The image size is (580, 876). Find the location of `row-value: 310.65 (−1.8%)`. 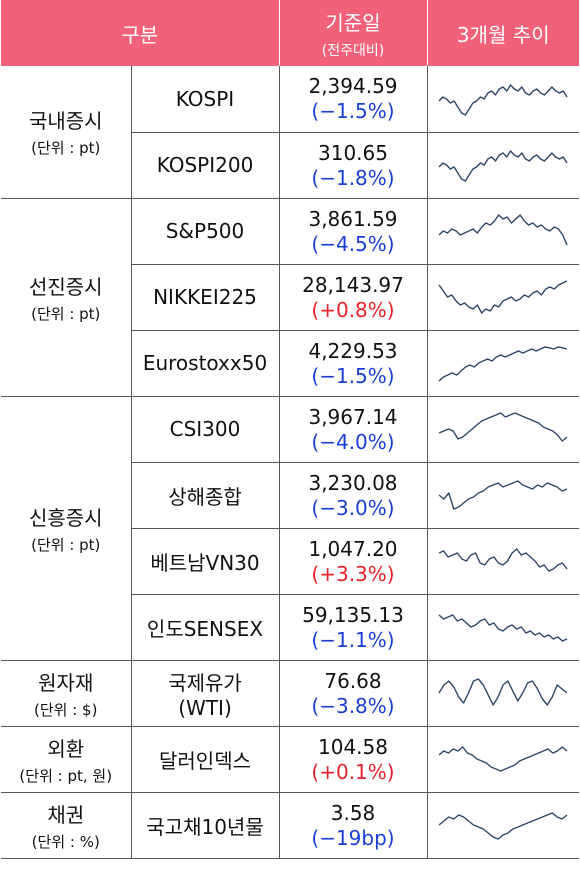

row-value: 310.65 (−1.8%) is located at coordinates (353, 165).